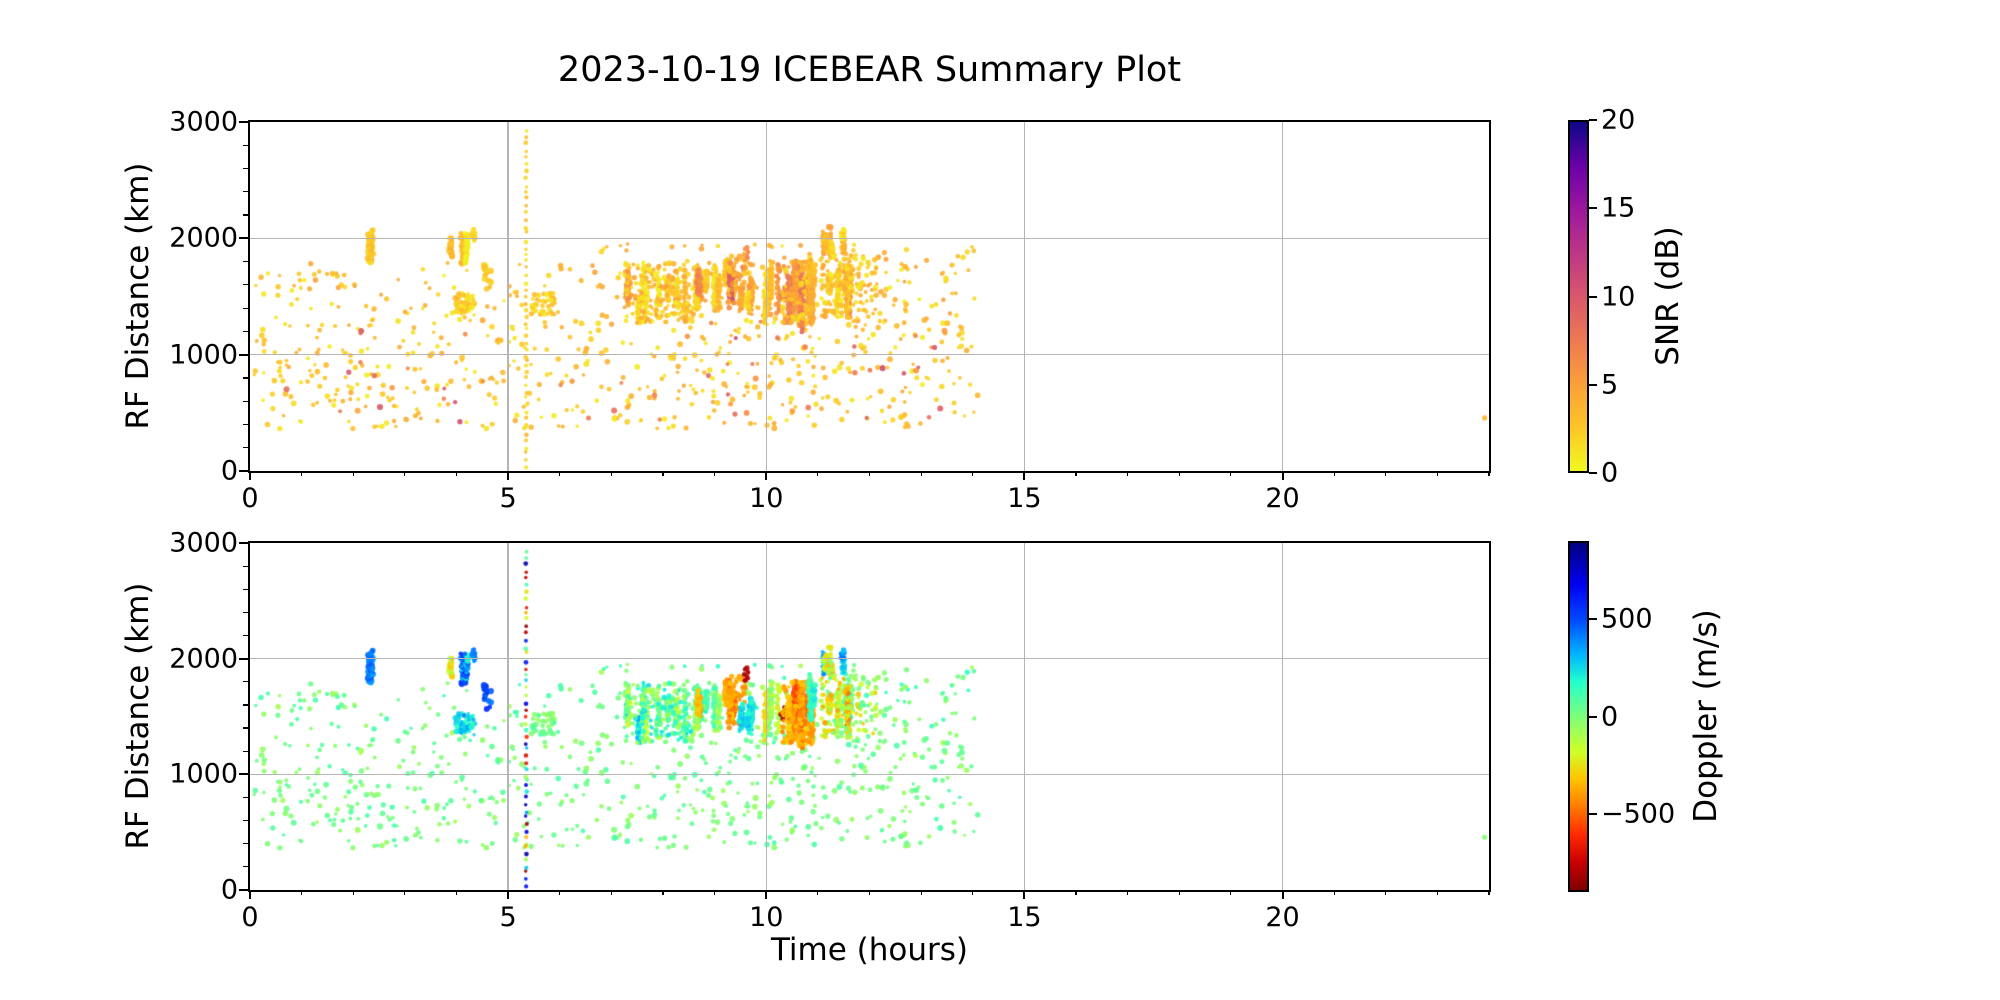 The image size is (2000, 1000). Describe the element at coordinates (203, 355) in the screenshot. I see `y-tick-label: 1000` at that location.